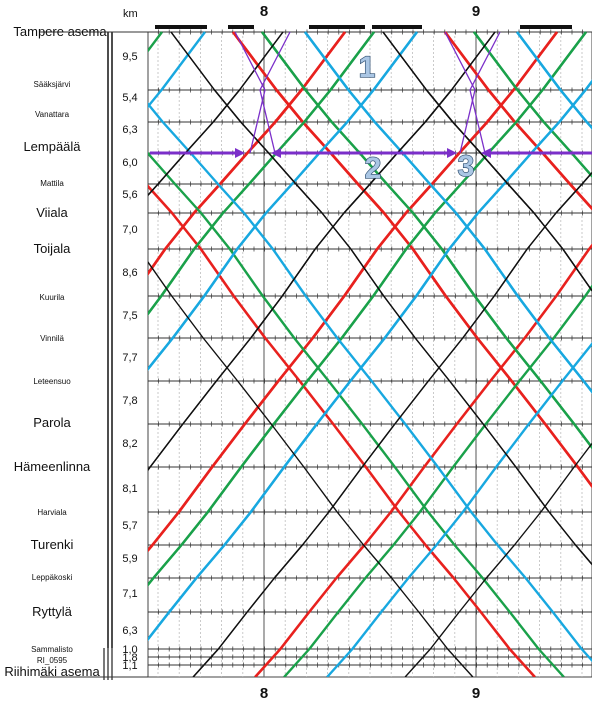 The image size is (592, 703). What do you see at coordinates (52, 466) in the screenshot?
I see `station-label: Hämeenlinna` at bounding box center [52, 466].